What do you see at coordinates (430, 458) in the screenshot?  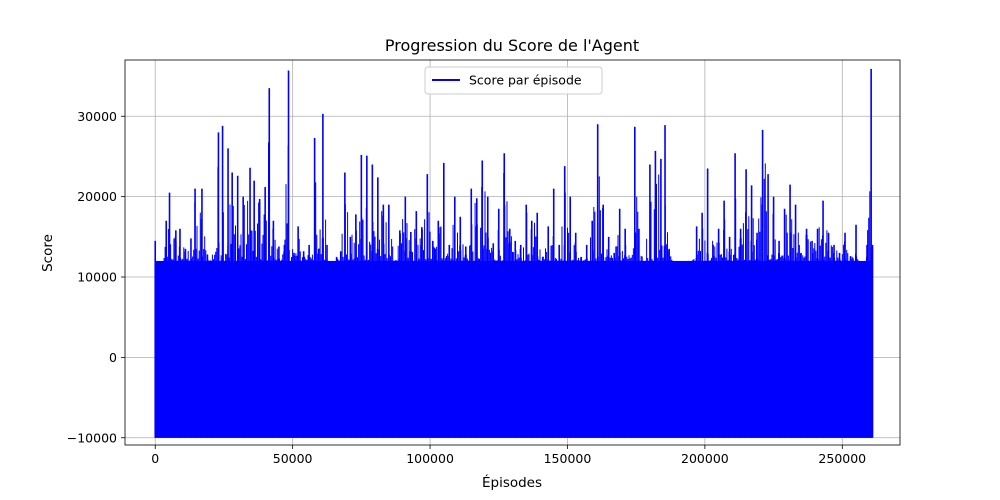 I see `x-tick-label: 100000` at bounding box center [430, 458].